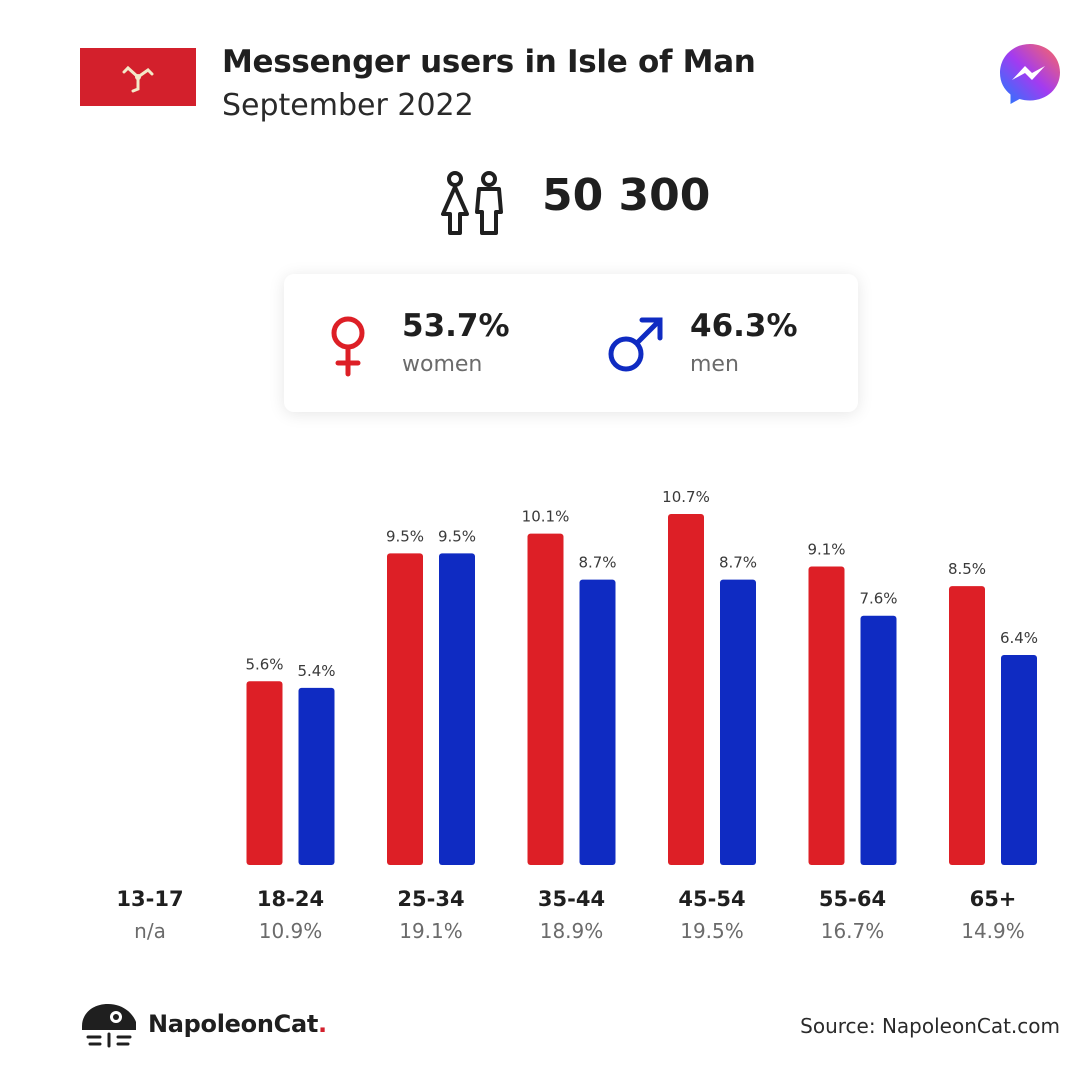 This screenshot has width=1080, height=1080. Describe the element at coordinates (1019, 760) in the screenshot. I see `men-bar-65+` at that location.